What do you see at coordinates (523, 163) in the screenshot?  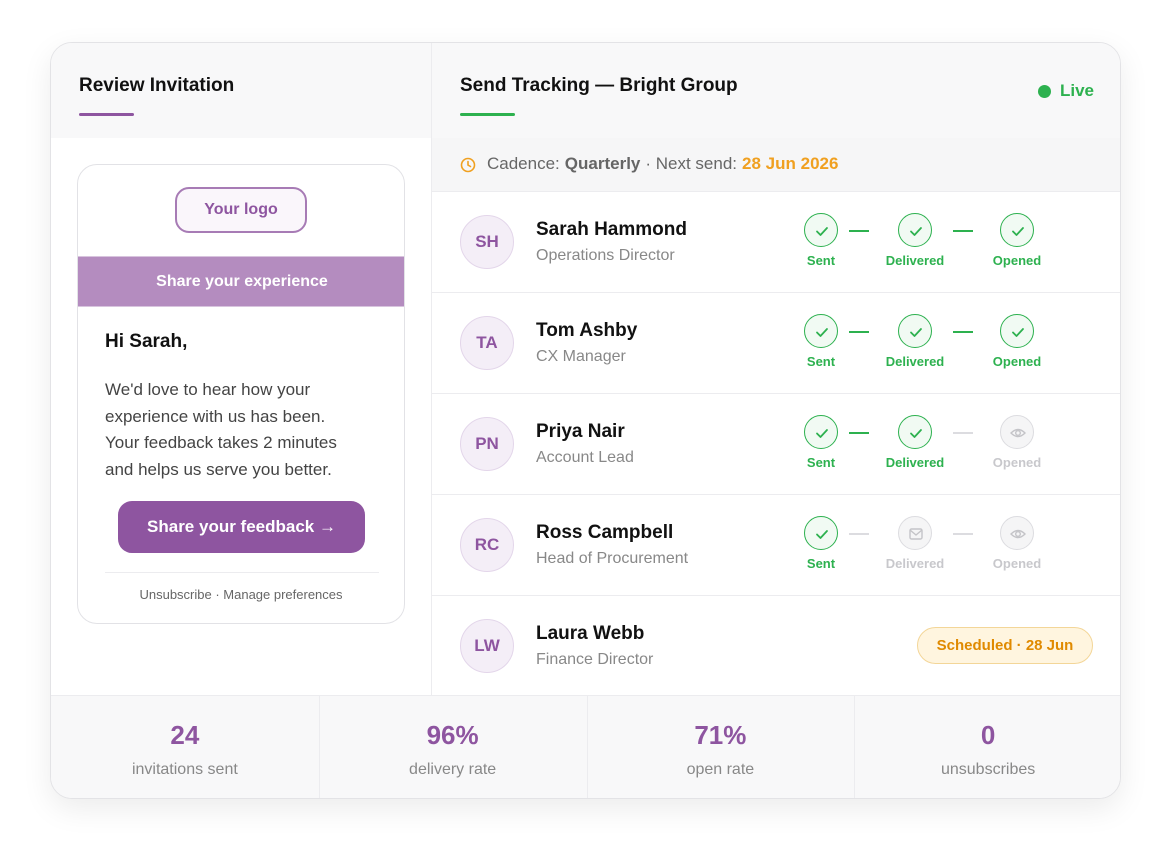 I see `cadence-label: Cadence:` at bounding box center [523, 163].